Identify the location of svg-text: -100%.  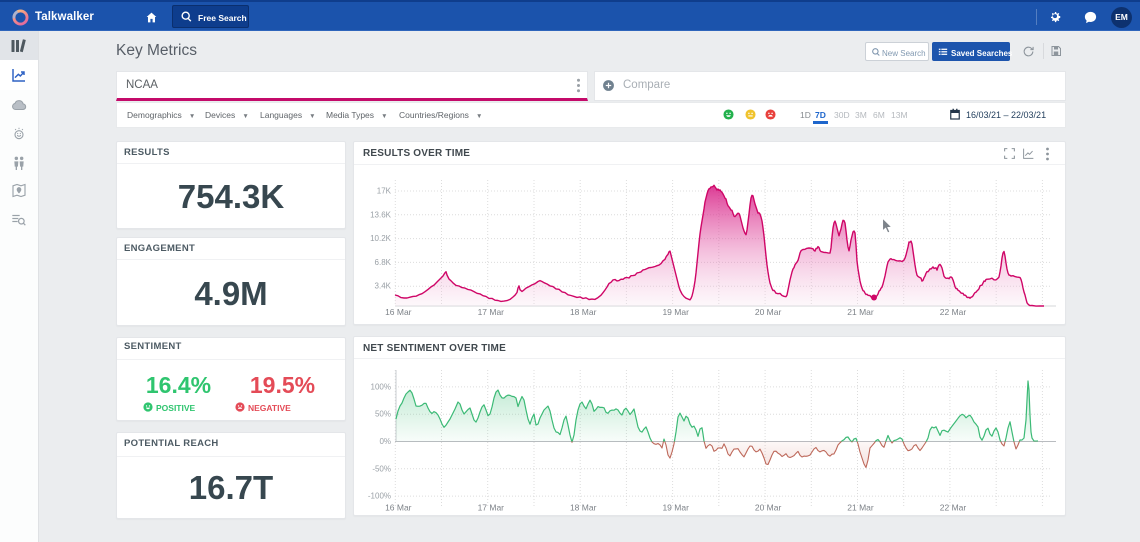
(379, 496).